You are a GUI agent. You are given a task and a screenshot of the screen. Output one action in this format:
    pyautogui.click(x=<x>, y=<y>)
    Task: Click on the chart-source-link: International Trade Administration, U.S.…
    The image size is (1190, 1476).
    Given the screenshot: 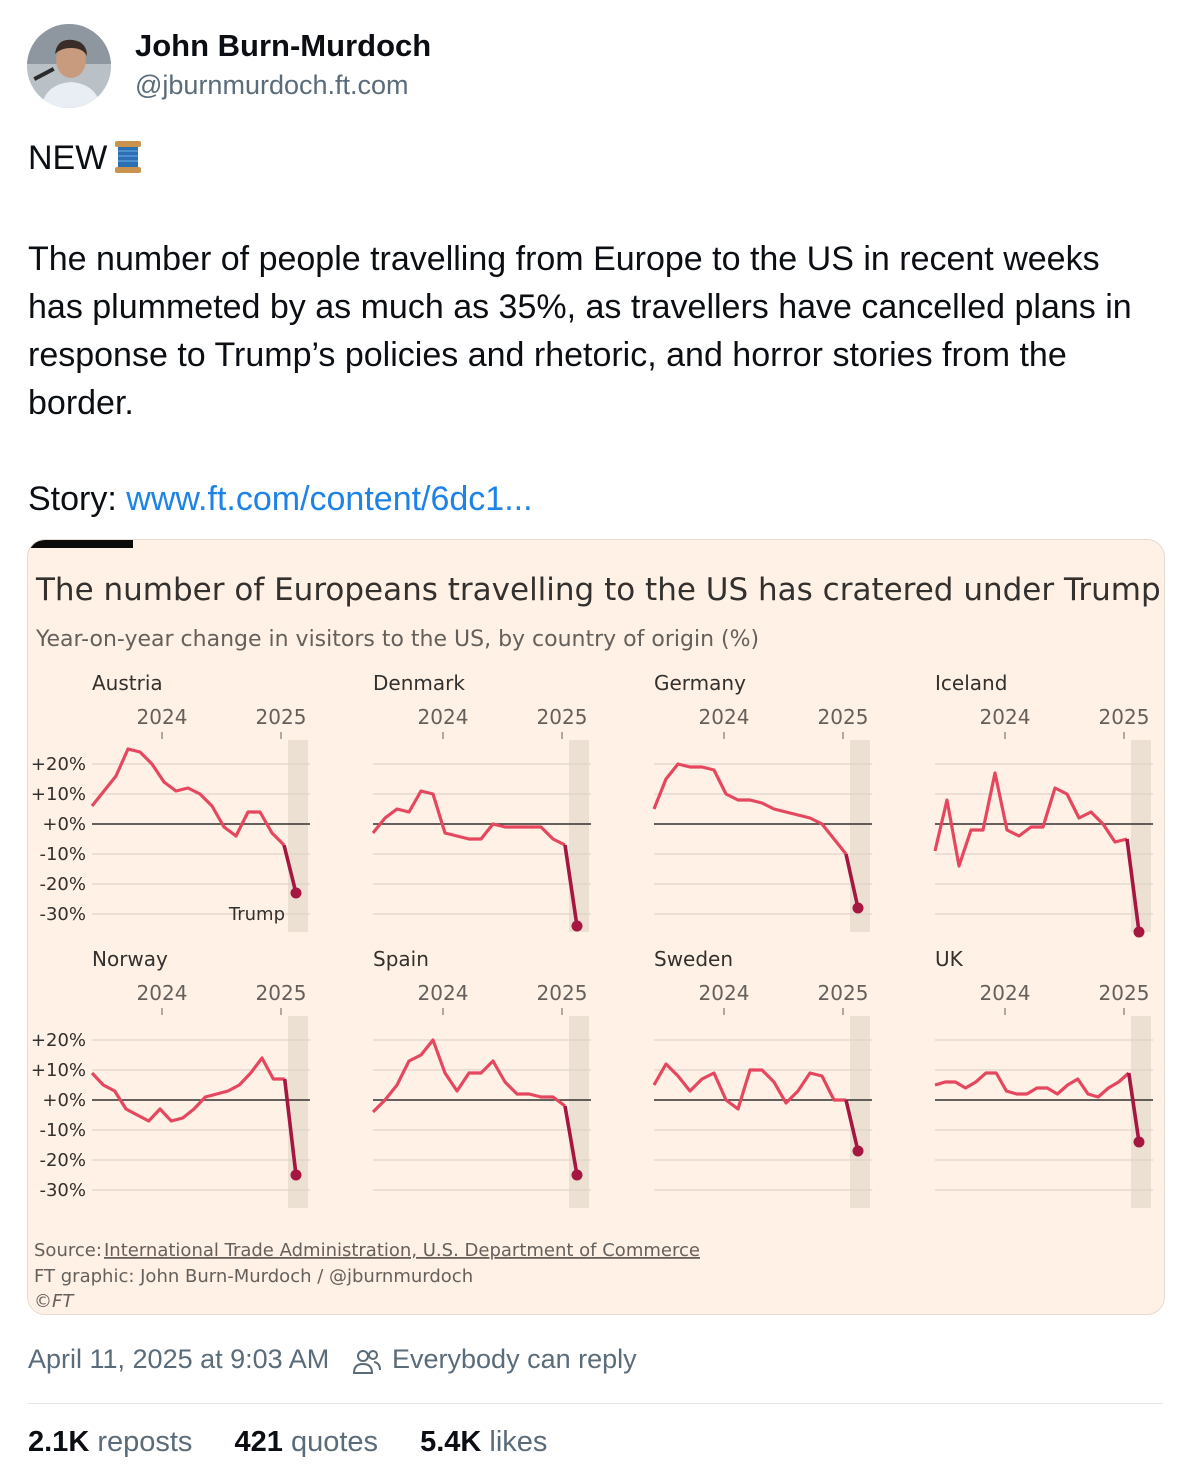 What is the action you would take?
    pyautogui.click(x=402, y=1250)
    